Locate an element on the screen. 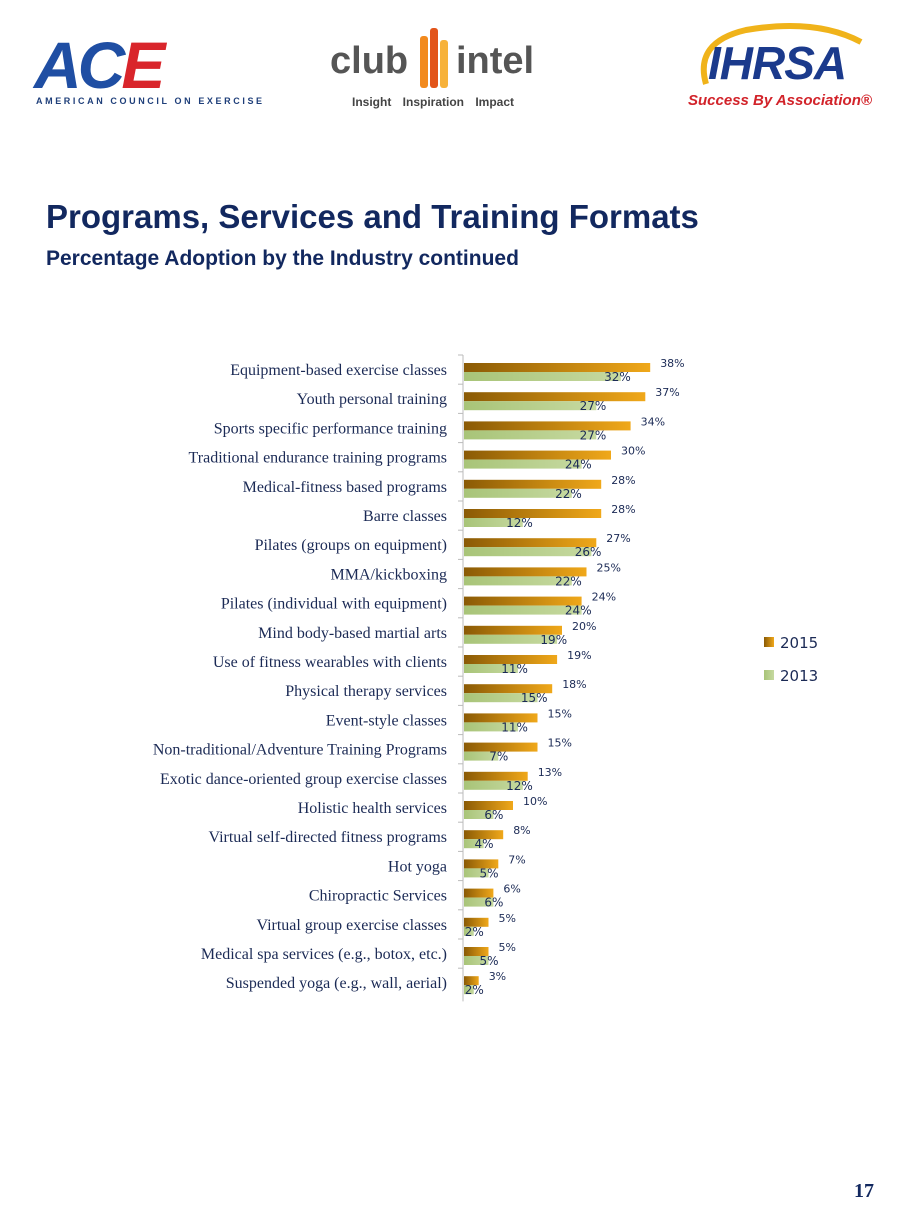 This screenshot has width=920, height=1227. category-label: Pilates (individual with equipment) is located at coordinates (334, 604).